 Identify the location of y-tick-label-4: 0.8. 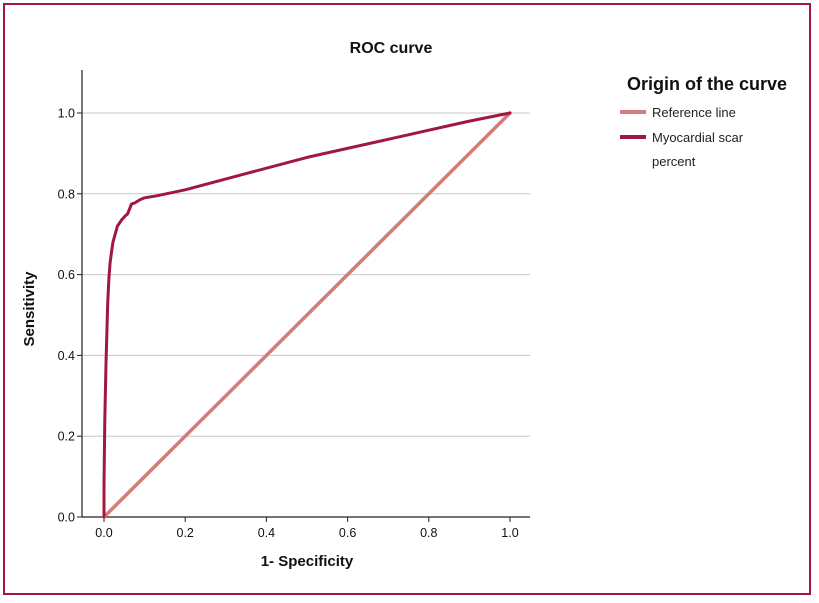
(66, 194).